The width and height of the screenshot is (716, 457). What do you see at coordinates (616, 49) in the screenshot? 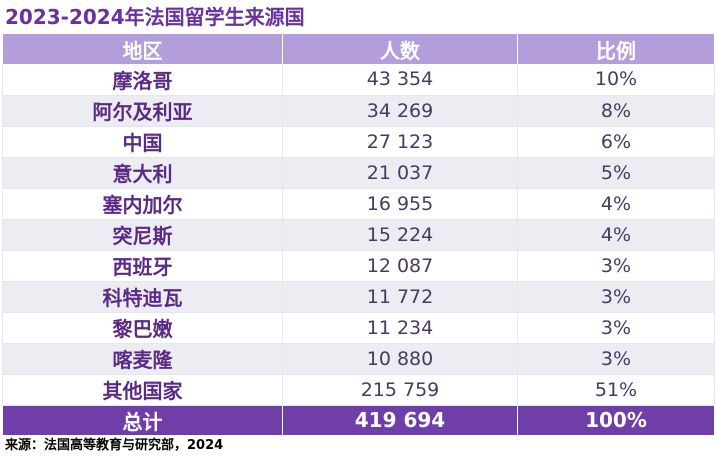
I see `header-ratio: 比例` at bounding box center [616, 49].